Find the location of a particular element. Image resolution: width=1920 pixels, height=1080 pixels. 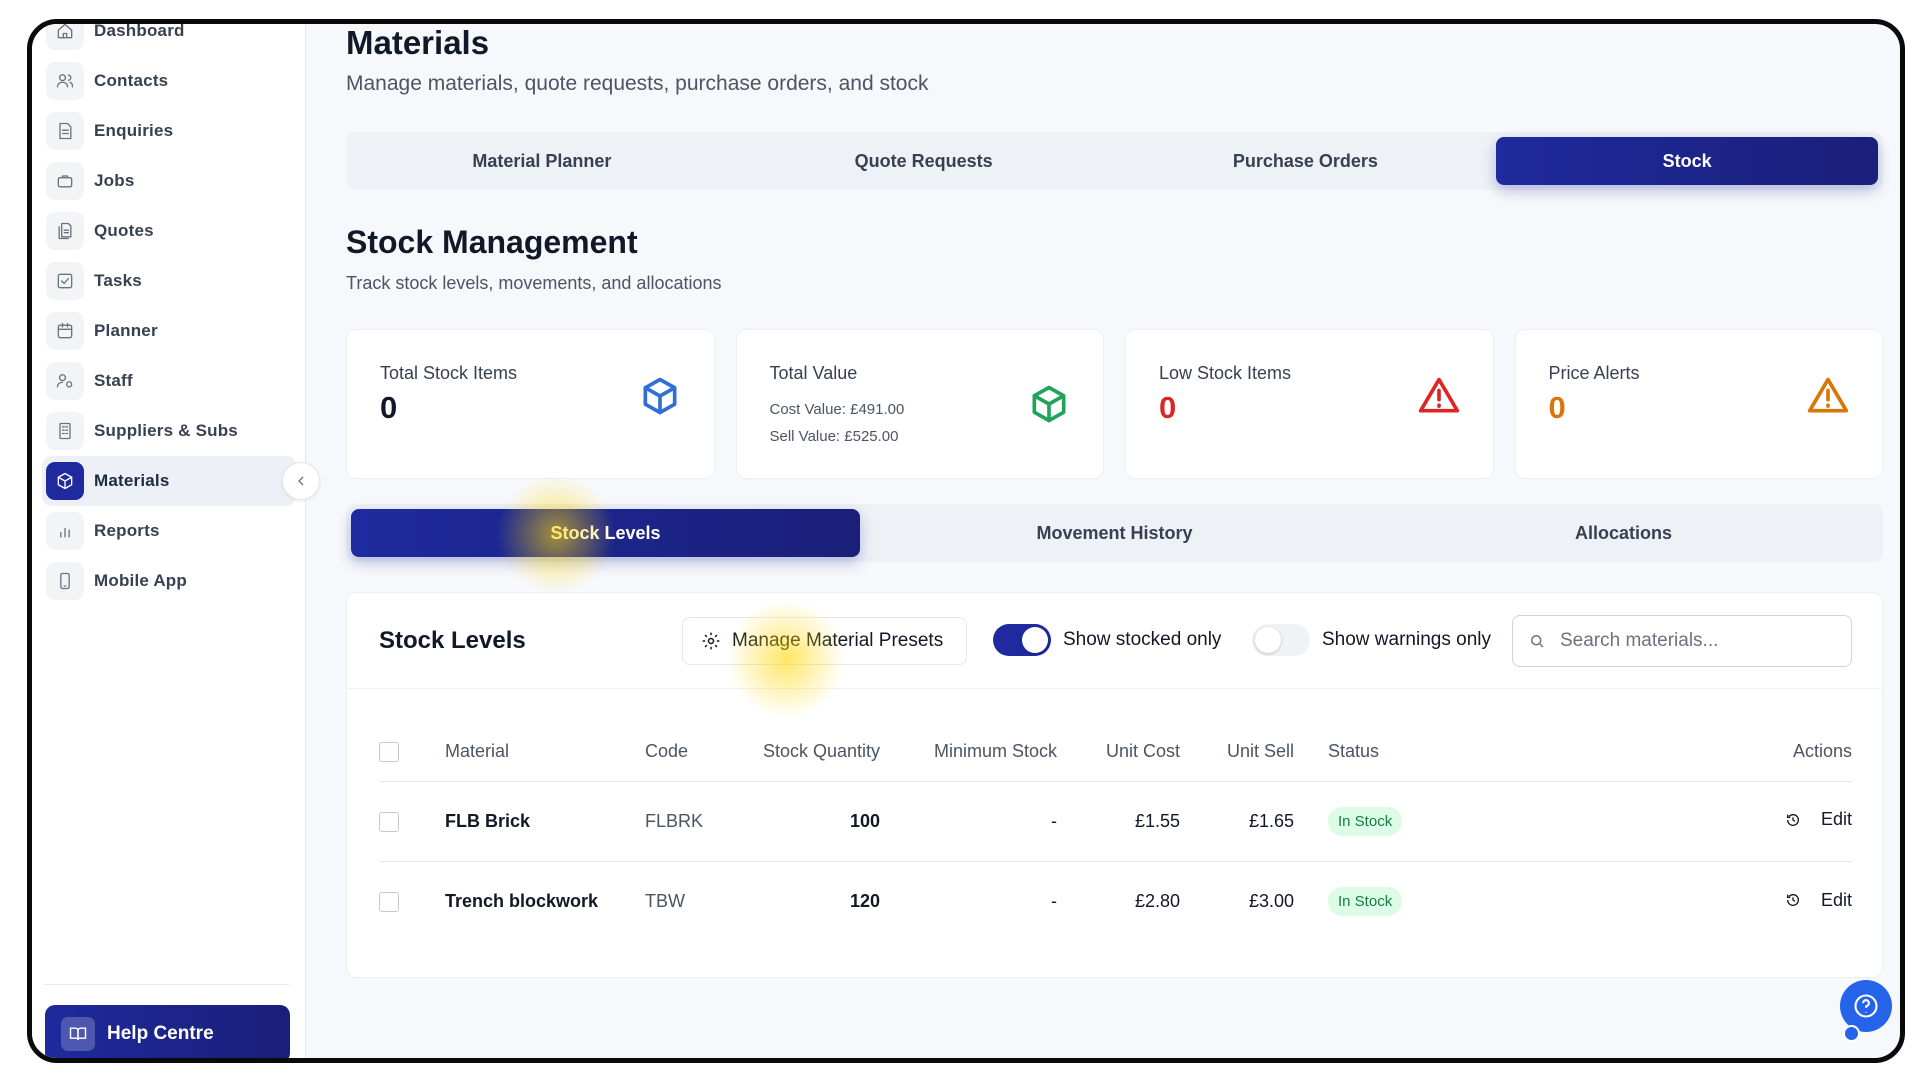

col-material: Material is located at coordinates (545, 752).